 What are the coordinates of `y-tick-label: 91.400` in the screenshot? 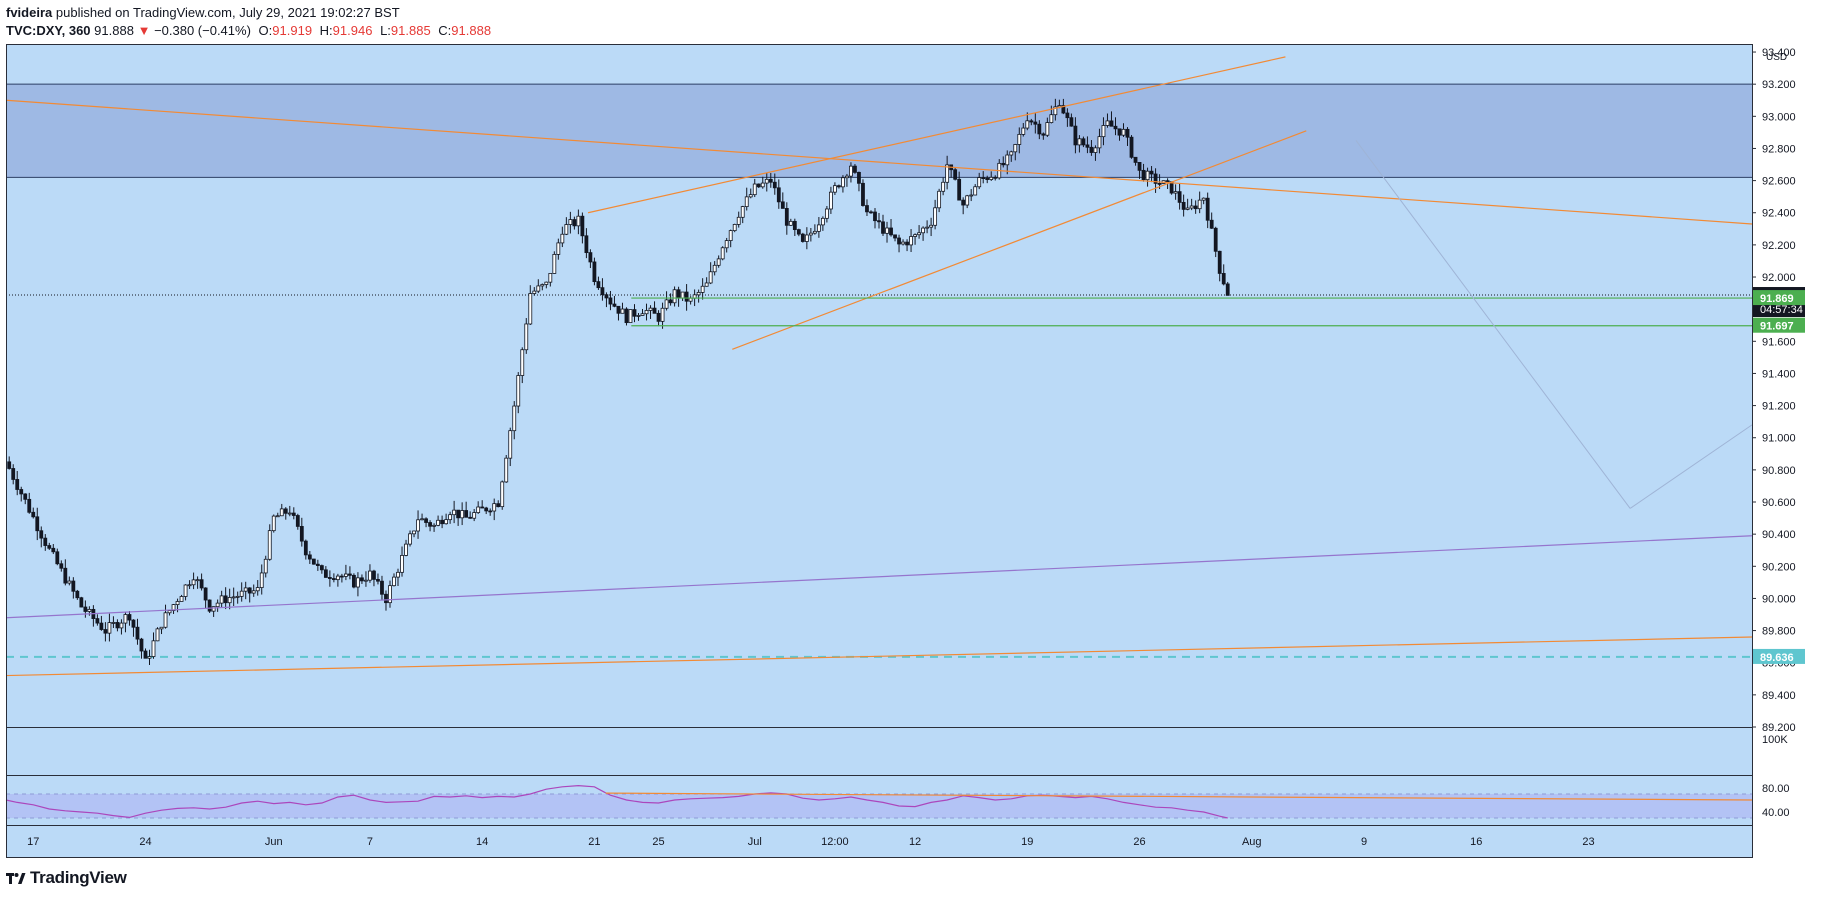 It's located at (1779, 374).